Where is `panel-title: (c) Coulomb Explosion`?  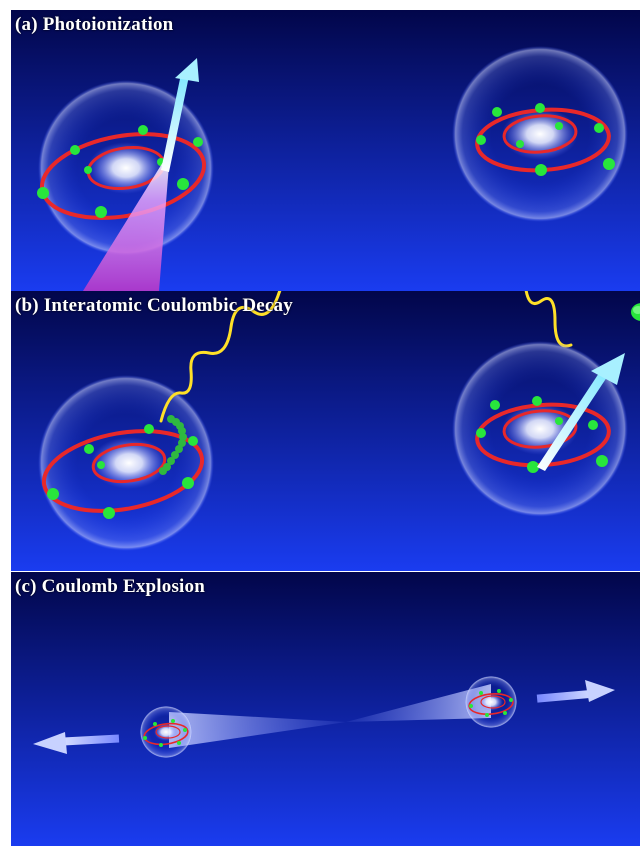 panel-title: (c) Coulomb Explosion is located at coordinates (110, 586).